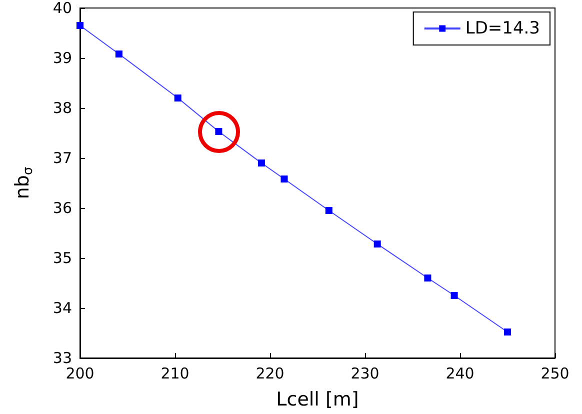 This screenshot has height=414, width=582. What do you see at coordinates (555, 373) in the screenshot?
I see `x-tick-label: 250` at bounding box center [555, 373].